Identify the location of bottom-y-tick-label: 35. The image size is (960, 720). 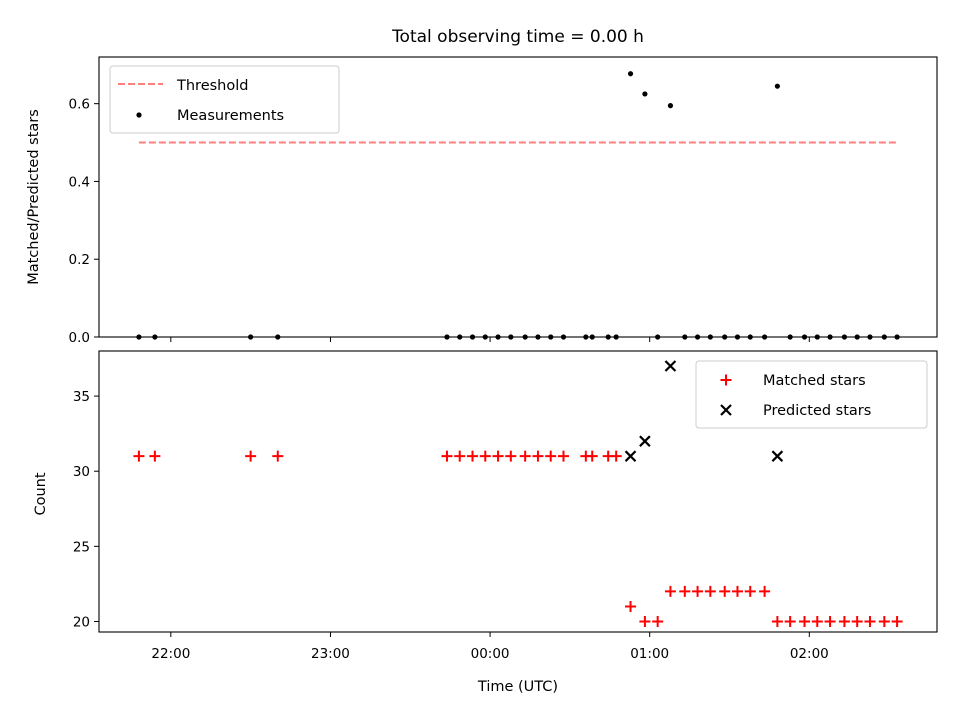
(81, 397).